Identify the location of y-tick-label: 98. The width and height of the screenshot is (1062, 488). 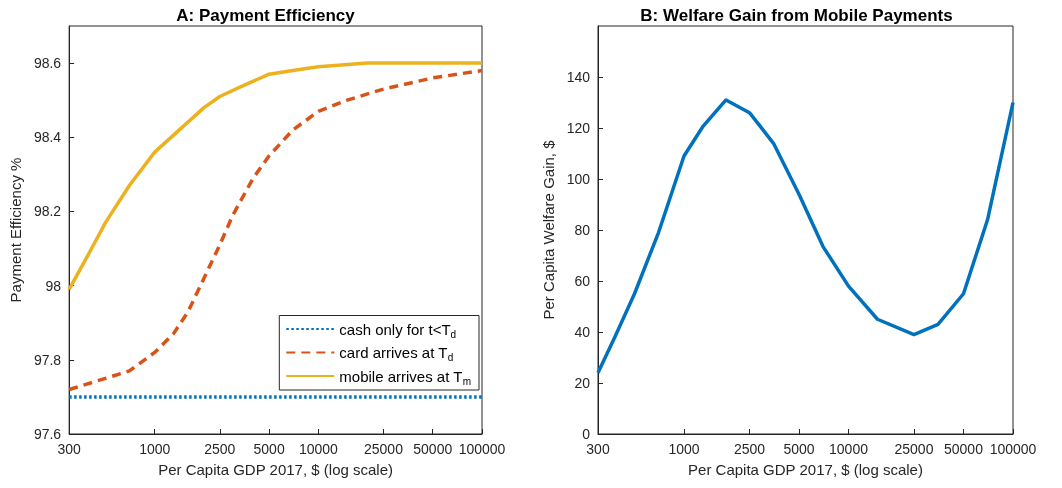
(53, 285).